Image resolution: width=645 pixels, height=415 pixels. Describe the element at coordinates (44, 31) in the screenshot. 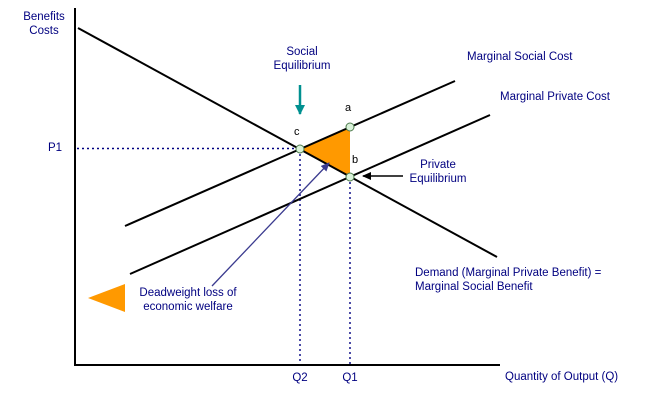

I see `y-axis-label-line2: Costs` at that location.